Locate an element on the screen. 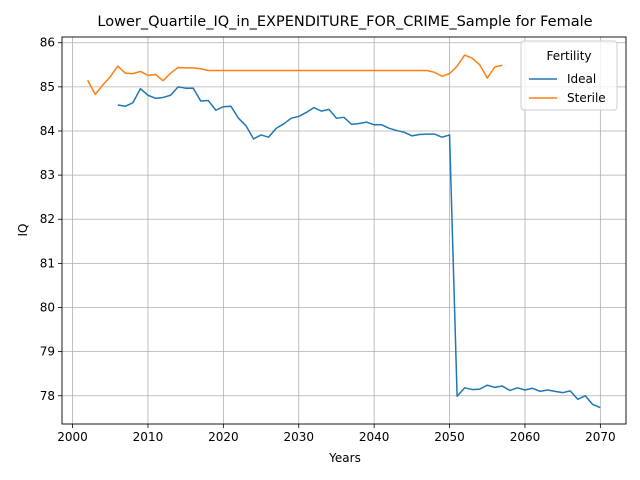  series-line-sterile is located at coordinates (294, 75).